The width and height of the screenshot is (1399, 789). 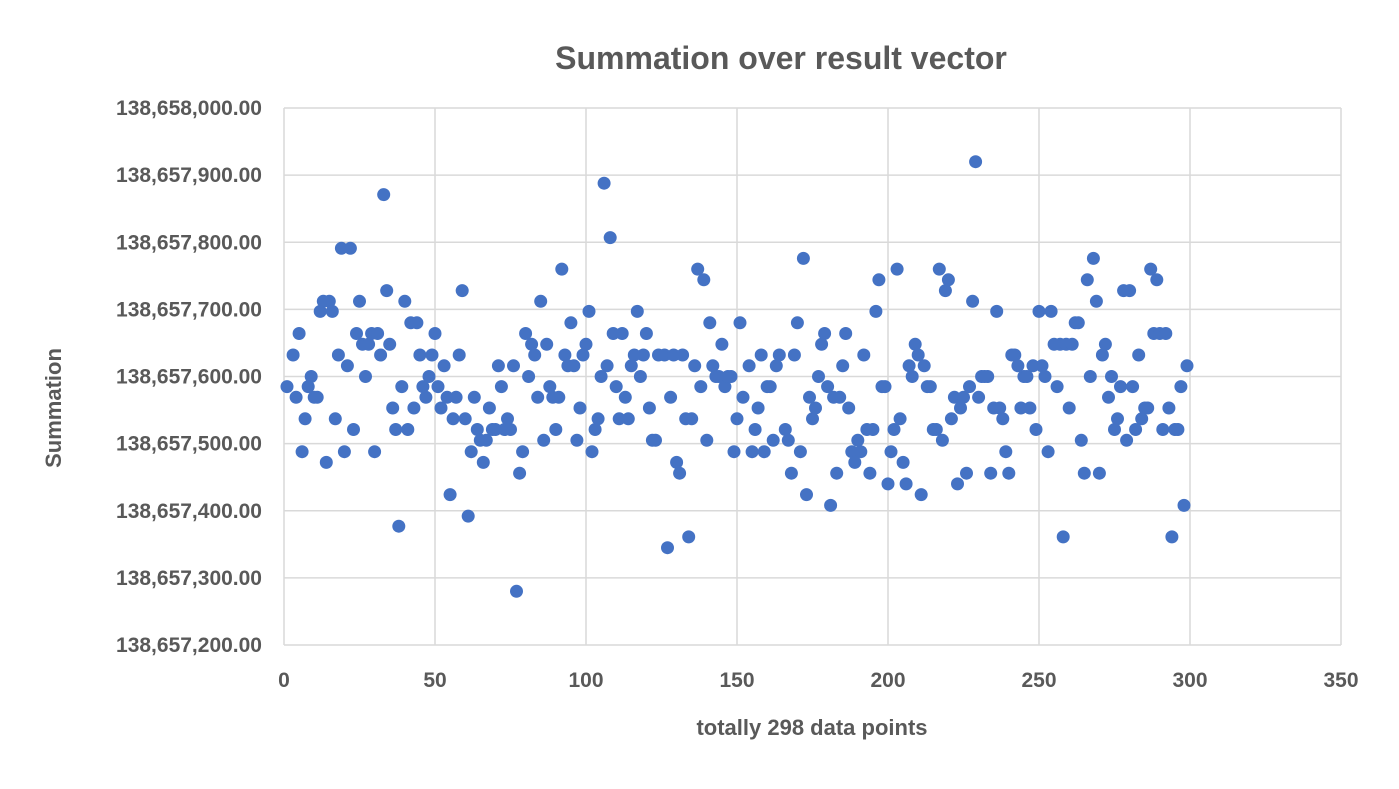 I want to click on y-tick-label: 138,657,600.00, so click(x=189, y=377).